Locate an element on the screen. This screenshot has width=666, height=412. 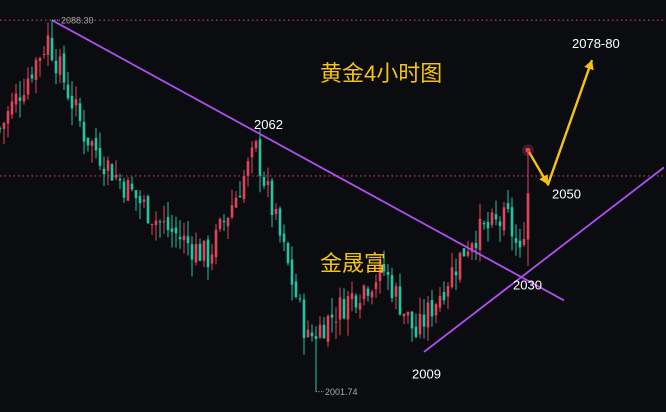
glow-dot is located at coordinates (528, 150).